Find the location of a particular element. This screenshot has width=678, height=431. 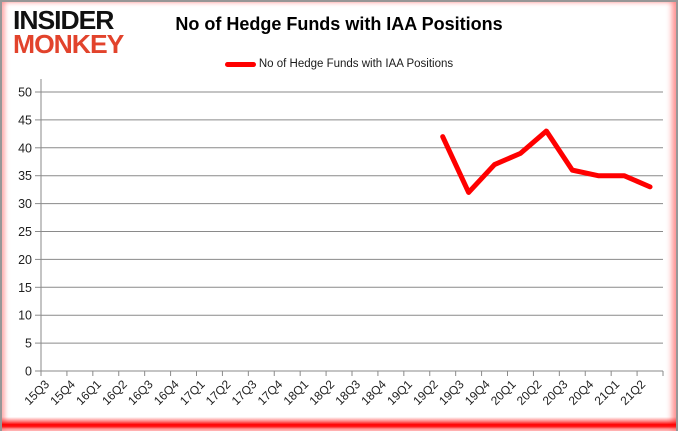

x-axis-tick-label: 20Q1 is located at coordinates (503, 392).